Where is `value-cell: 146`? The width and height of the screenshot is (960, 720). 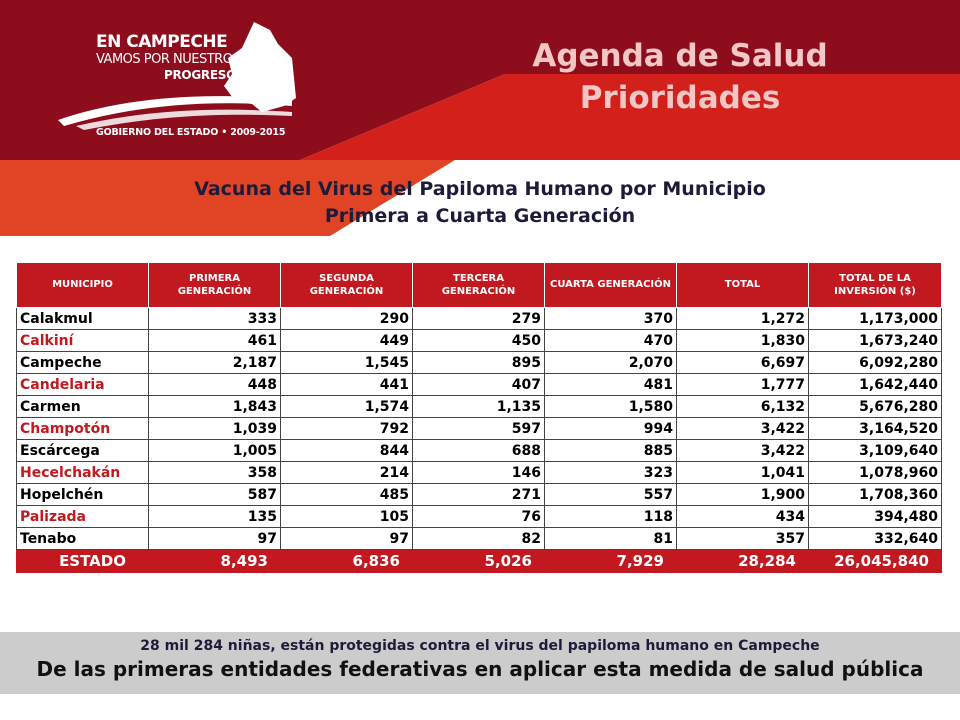
value-cell: 146 is located at coordinates (478, 472).